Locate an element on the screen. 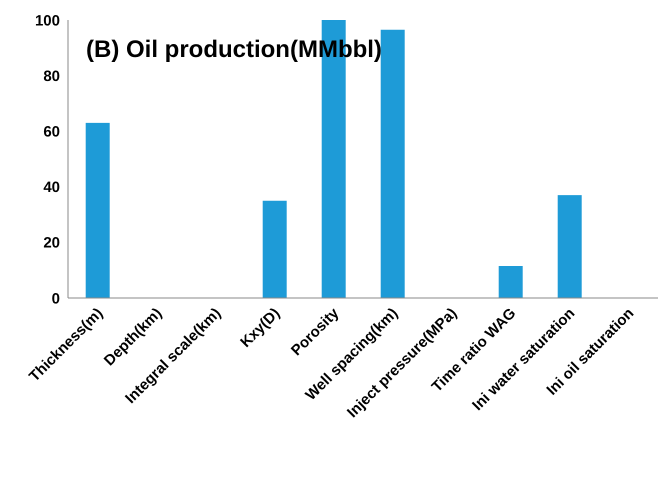 The image size is (666, 489). y-tick-label: 80 is located at coordinates (51, 76).